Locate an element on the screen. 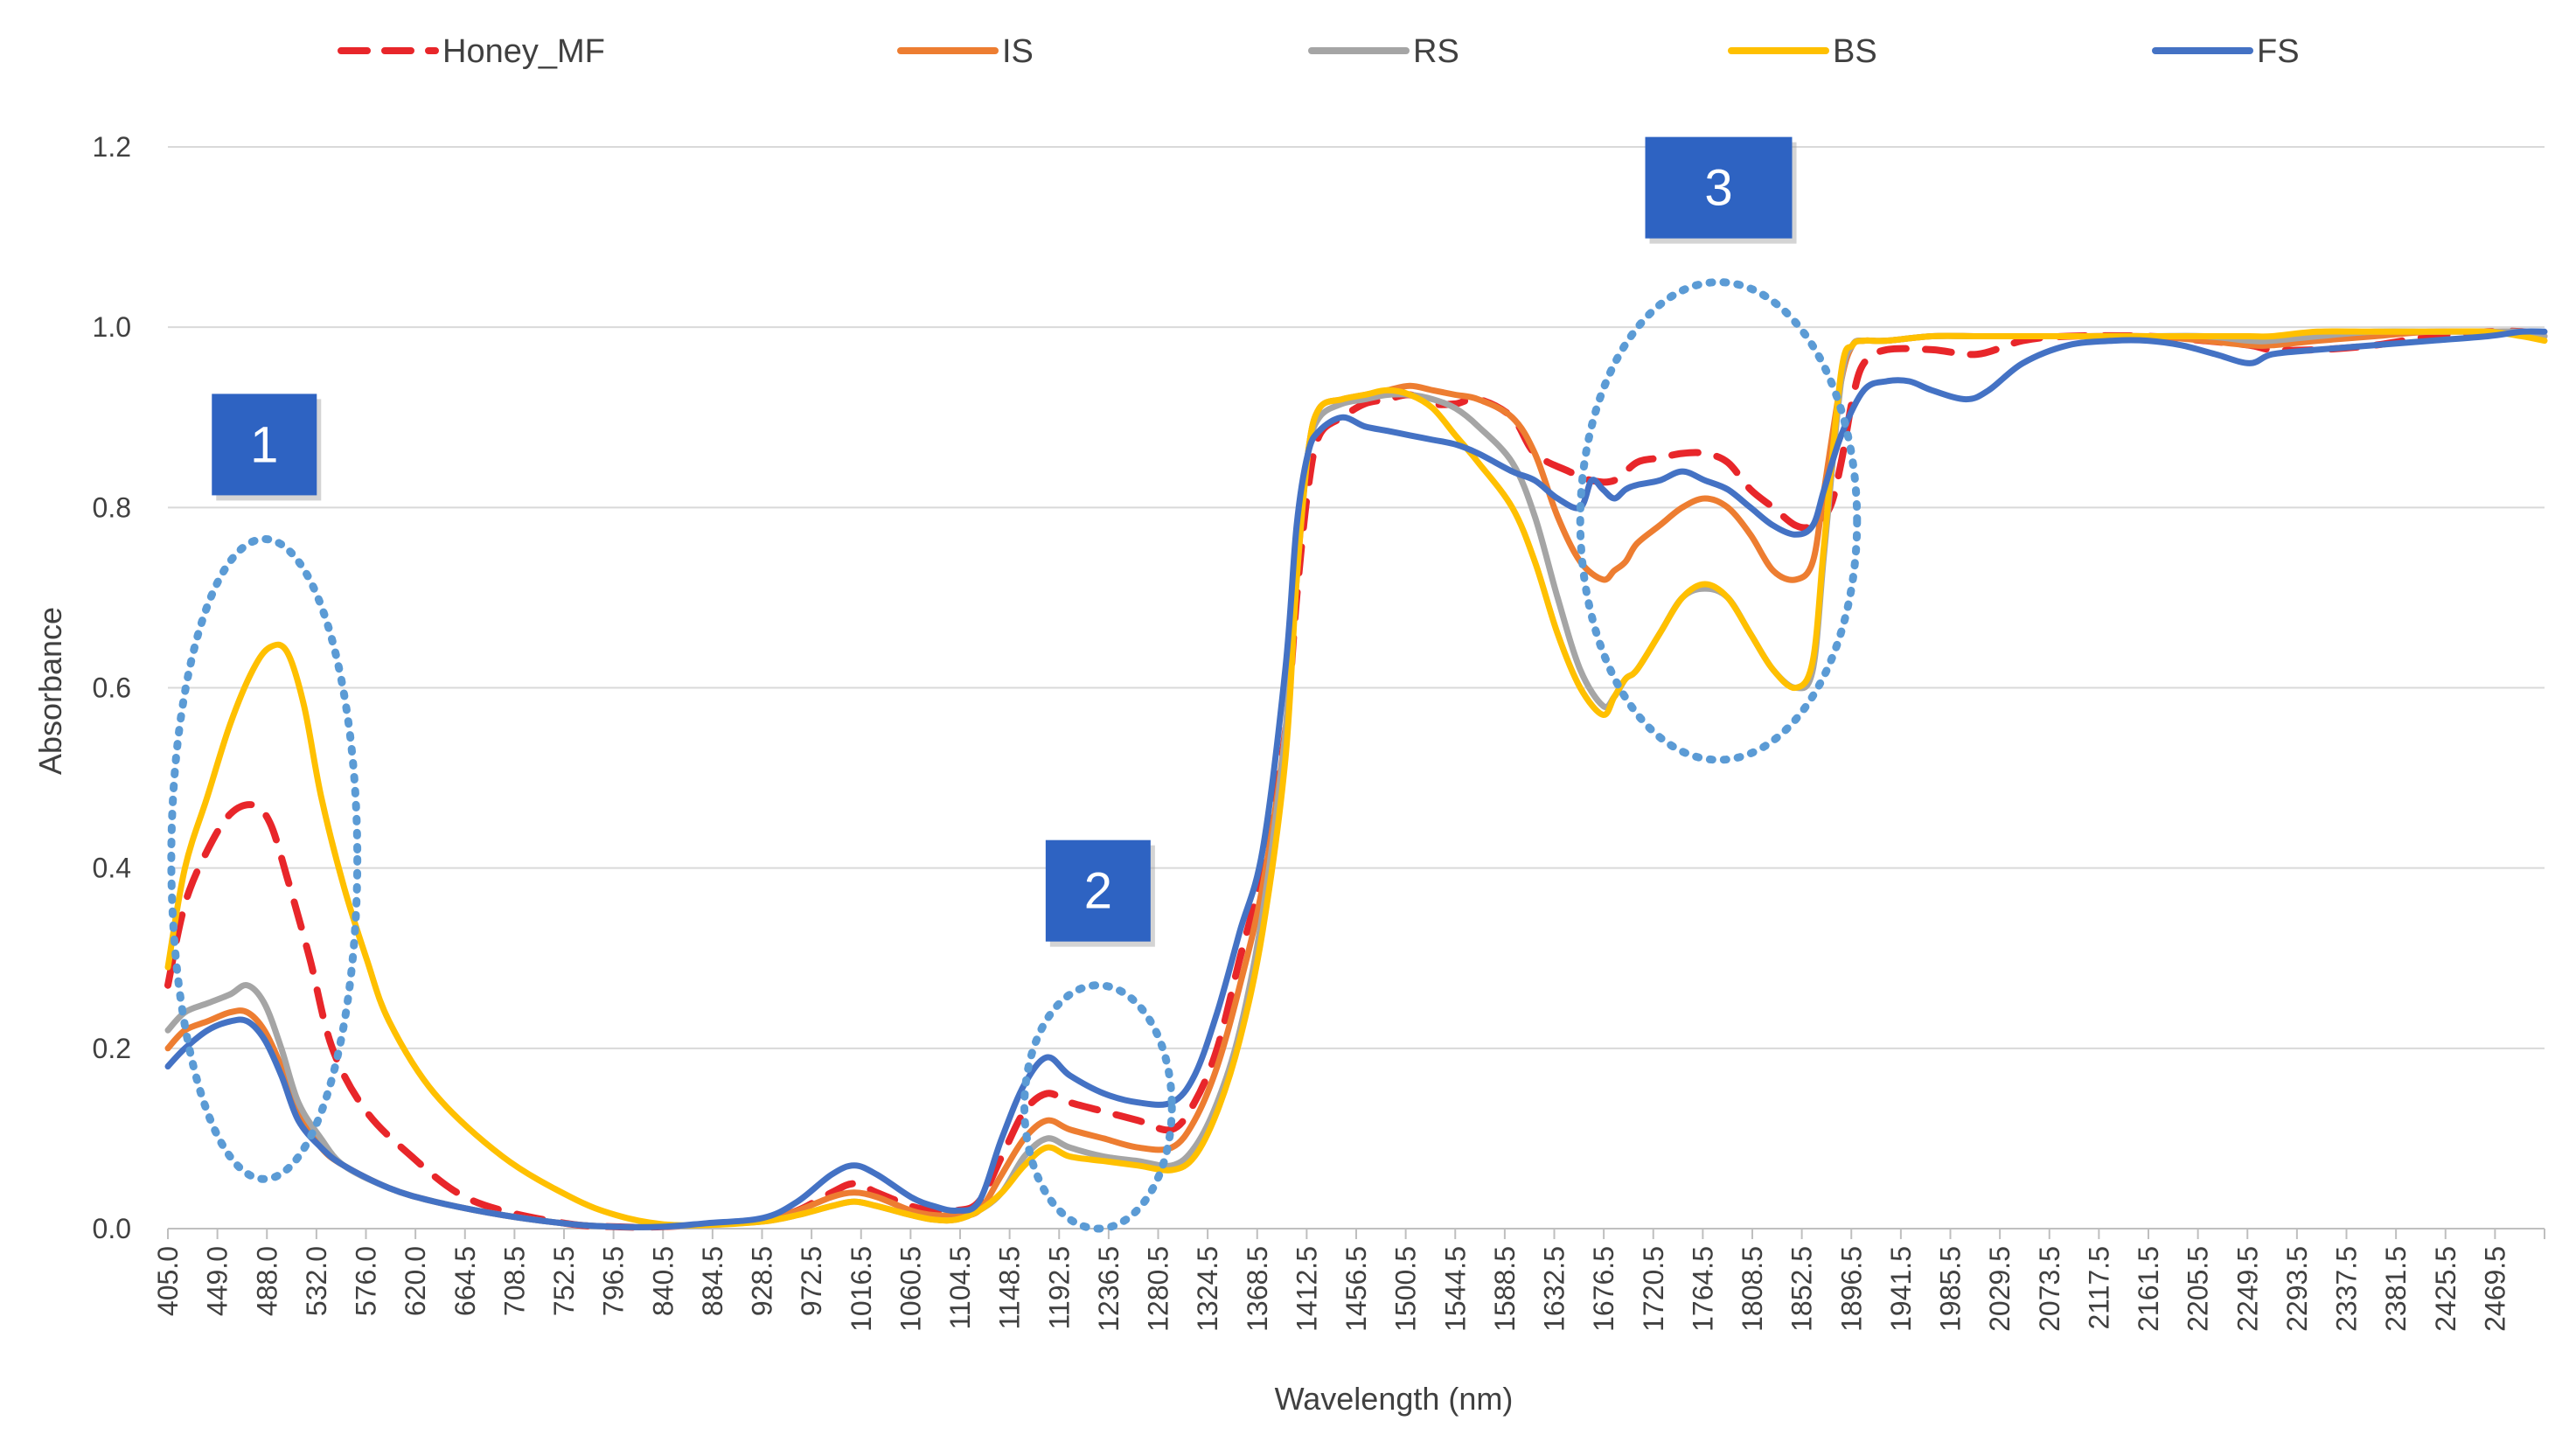  x-tick-label: 1368.5 is located at coordinates (1257, 1289).